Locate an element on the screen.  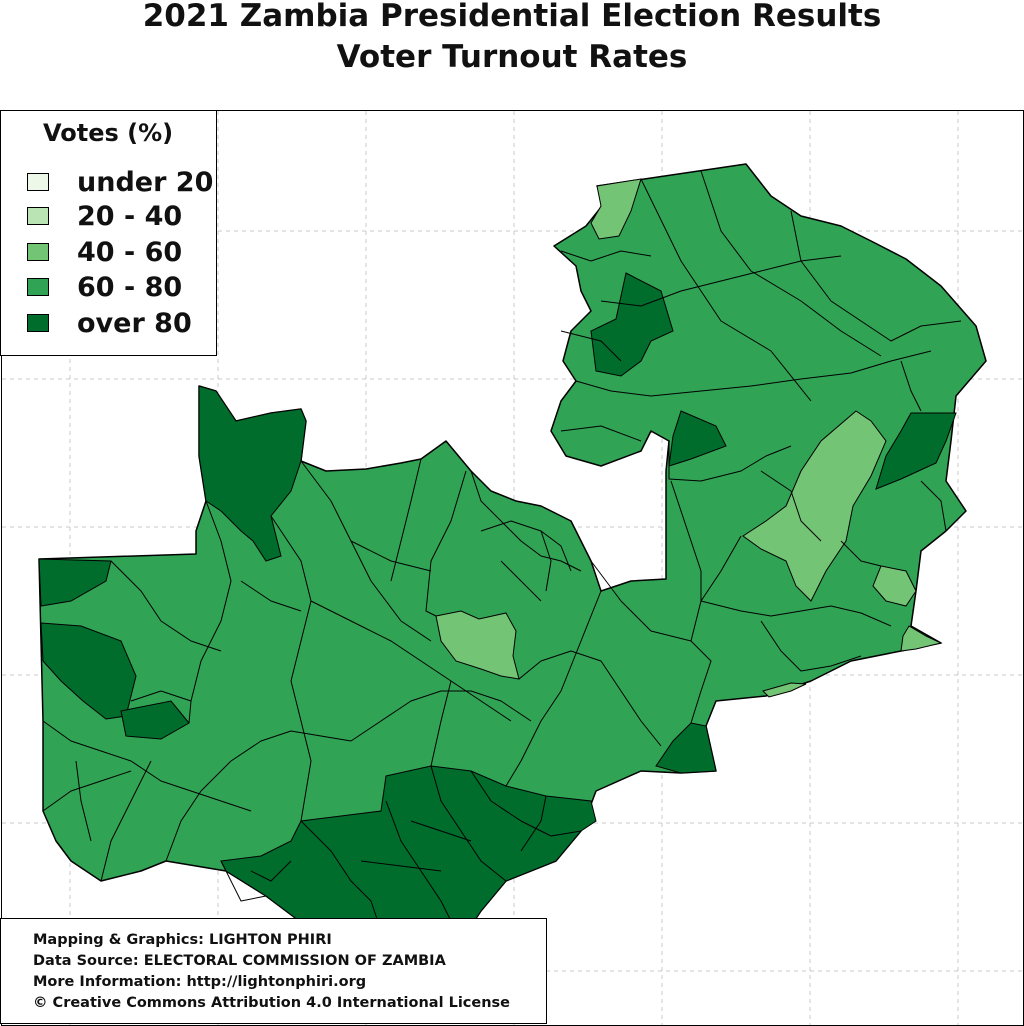
legend-label: under 20 is located at coordinates (145, 182).